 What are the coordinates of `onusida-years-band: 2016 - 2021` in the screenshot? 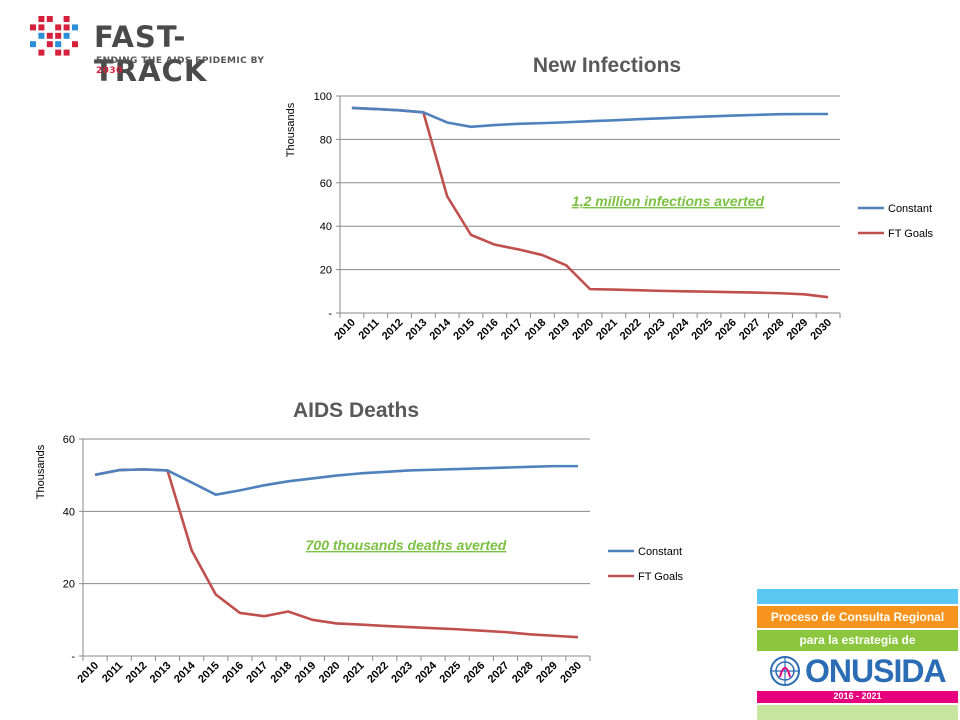 It's located at (857, 697).